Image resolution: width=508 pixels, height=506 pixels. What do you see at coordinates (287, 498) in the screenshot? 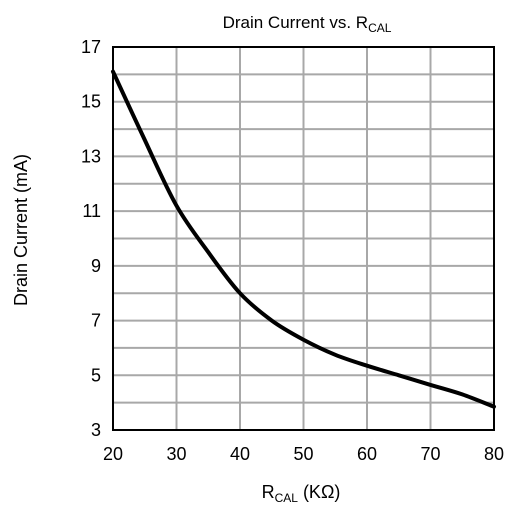
I see `x-axis-label-subscript: CAL` at bounding box center [287, 498].